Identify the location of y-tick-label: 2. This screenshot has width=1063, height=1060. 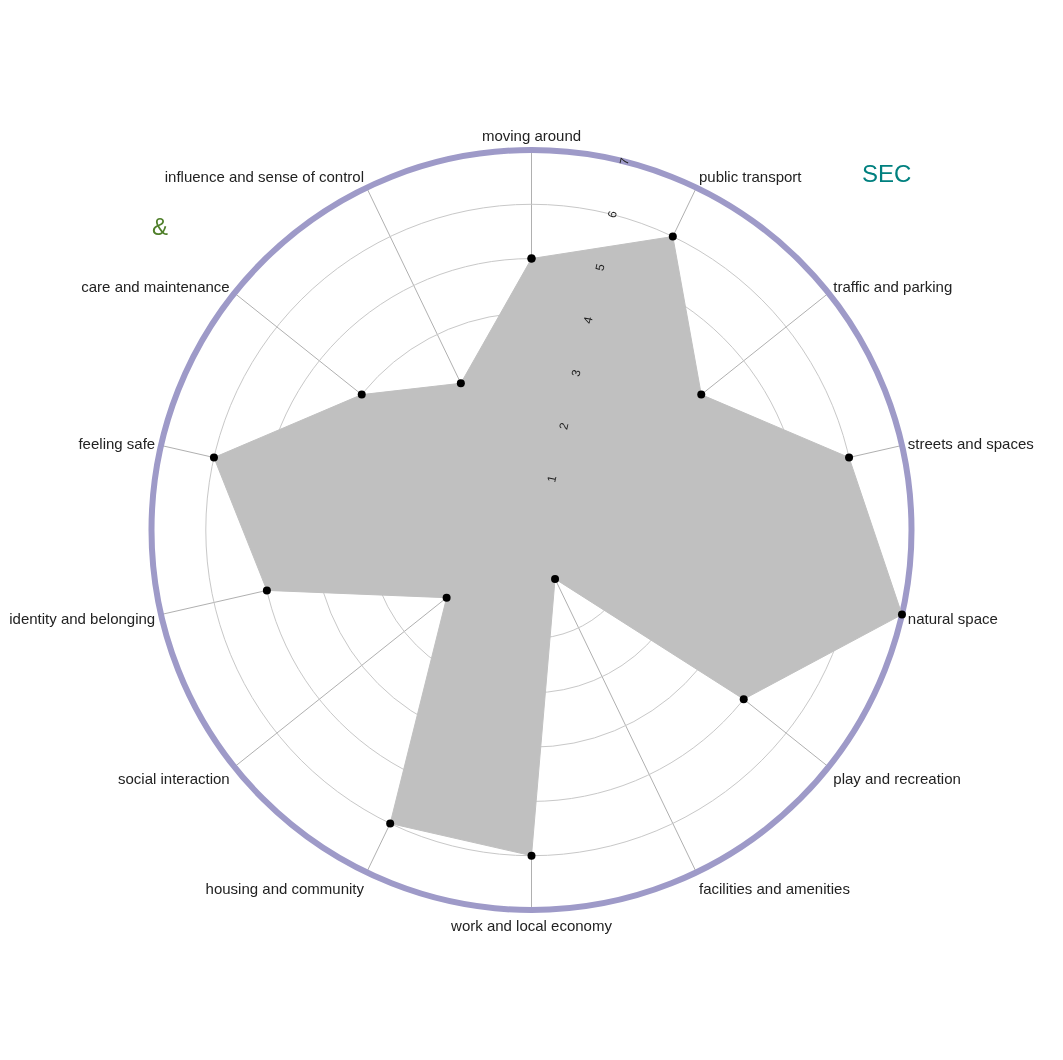
(564, 425).